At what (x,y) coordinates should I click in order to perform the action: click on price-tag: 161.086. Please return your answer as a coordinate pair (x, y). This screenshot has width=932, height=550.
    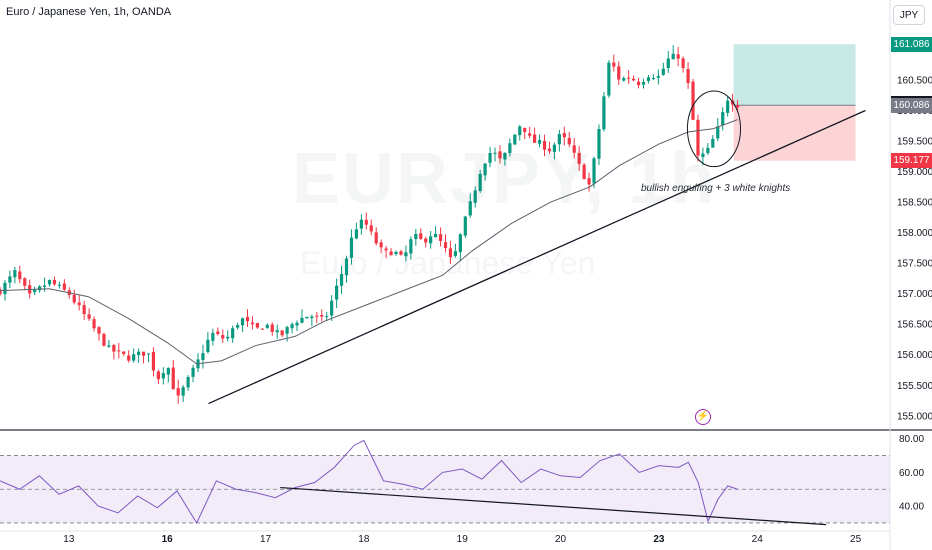
    Looking at the image, I should click on (911, 44).